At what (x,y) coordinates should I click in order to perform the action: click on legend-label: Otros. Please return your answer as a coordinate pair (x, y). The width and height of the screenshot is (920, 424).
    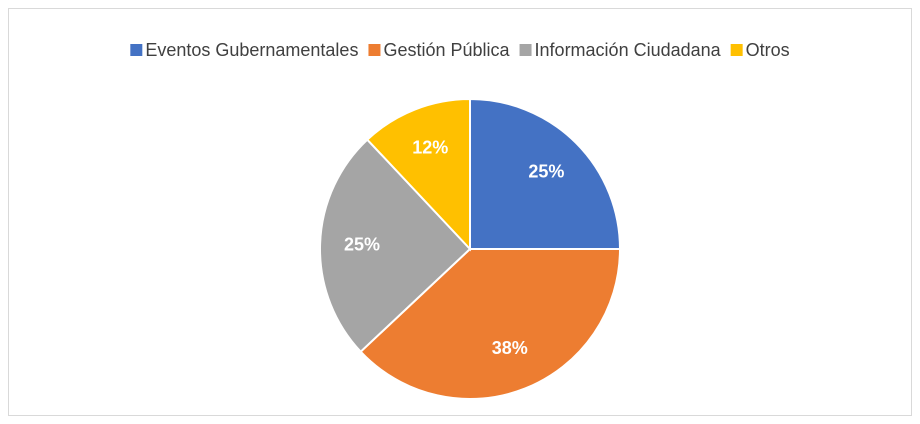
    Looking at the image, I should click on (768, 50).